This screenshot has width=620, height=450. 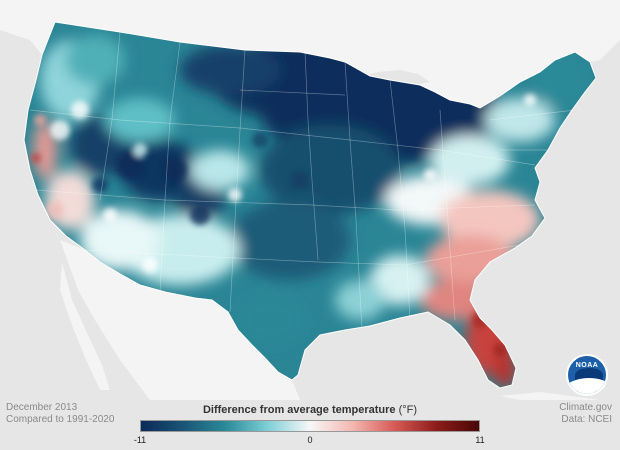 What do you see at coordinates (60, 419) in the screenshot?
I see `baseline-label: Compared to 1991-2020` at bounding box center [60, 419].